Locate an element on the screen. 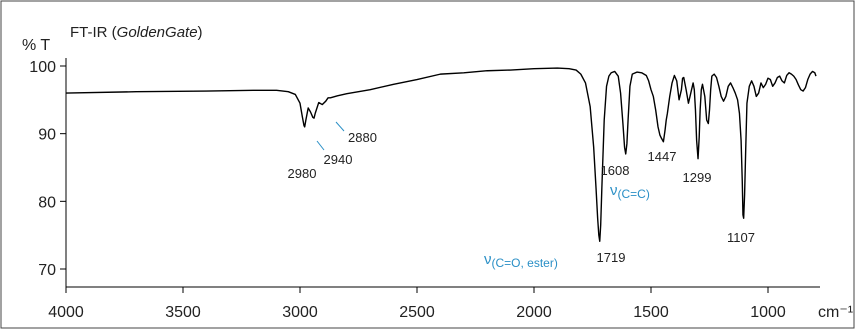 The height and width of the screenshot is (329, 855). peak-label: 1719 is located at coordinates (611, 257).